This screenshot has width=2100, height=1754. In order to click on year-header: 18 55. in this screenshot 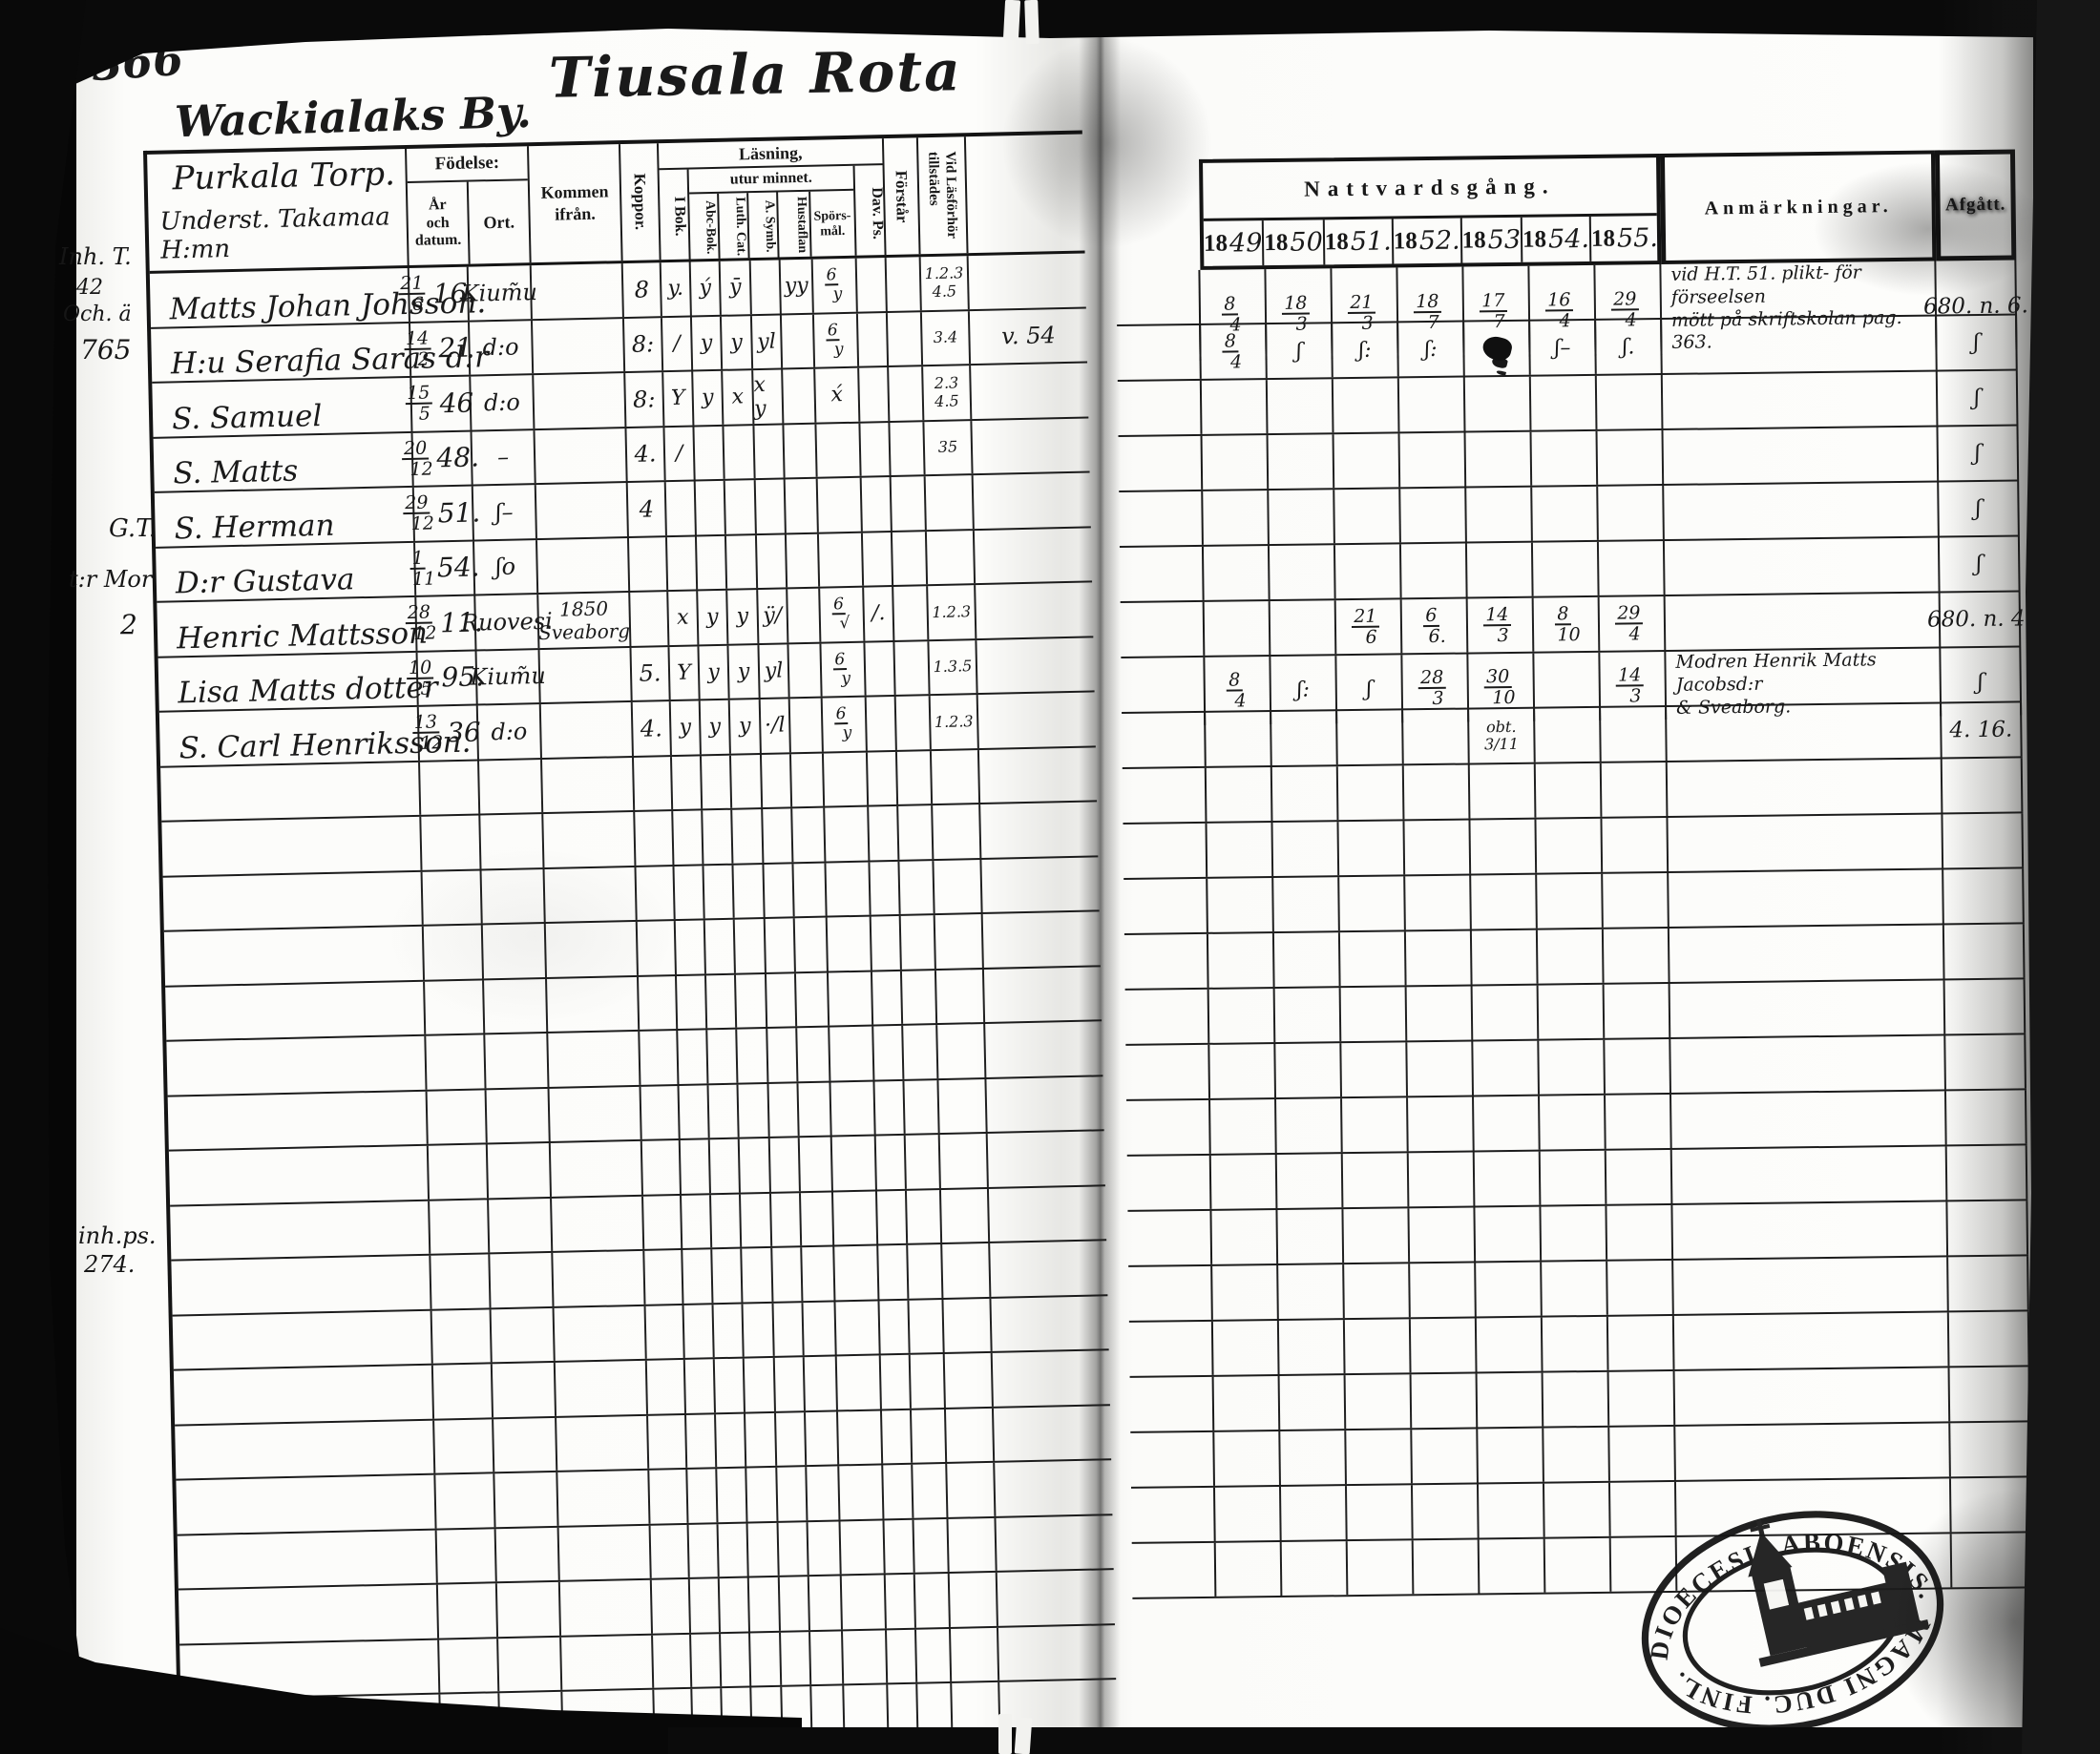, I will do `click(1624, 239)`.